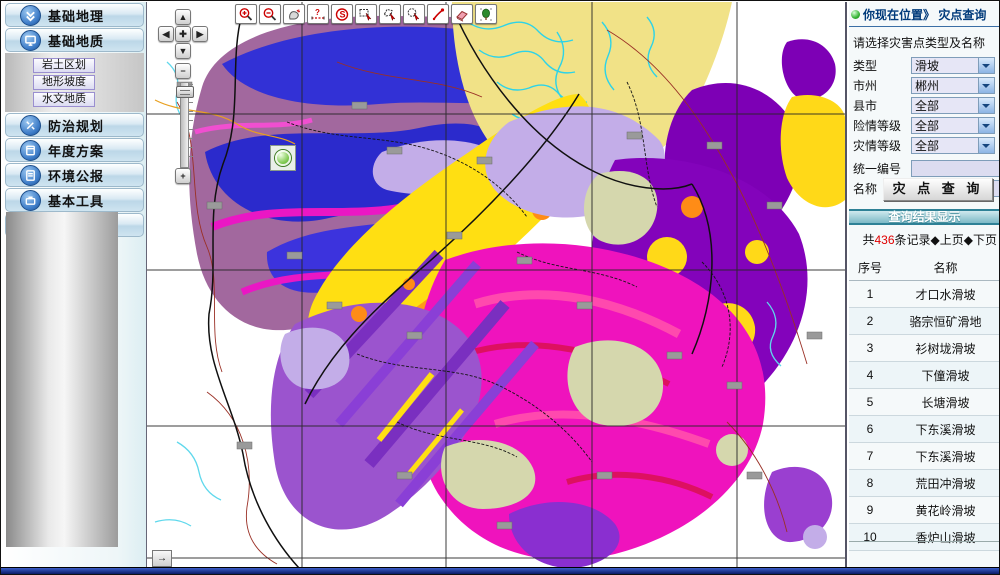 The width and height of the screenshot is (1000, 575). What do you see at coordinates (868, 240) in the screenshot?
I see `count-prefix: 共` at bounding box center [868, 240].